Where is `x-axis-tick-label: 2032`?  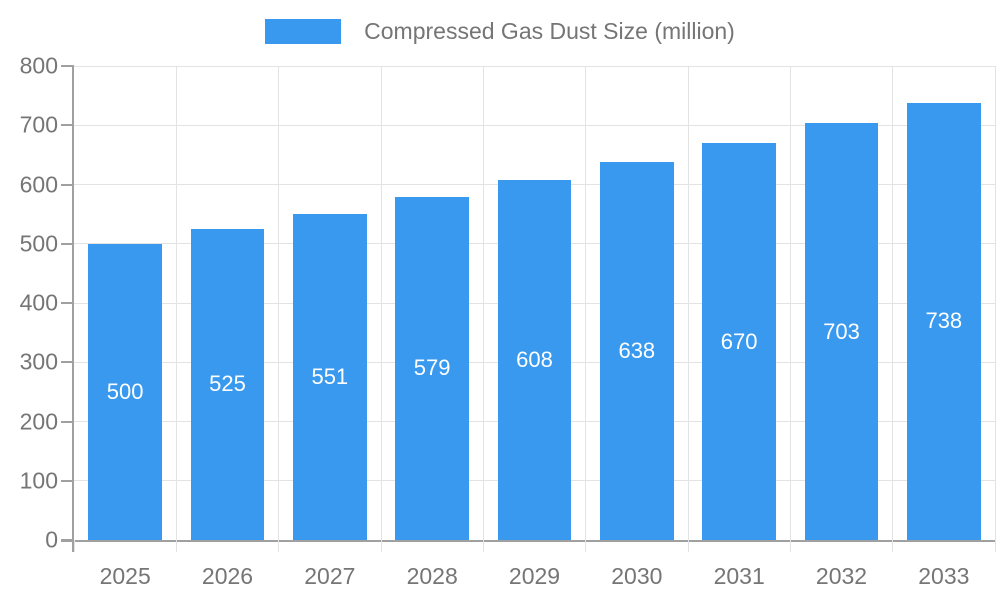 x-axis-tick-label: 2032 is located at coordinates (841, 576).